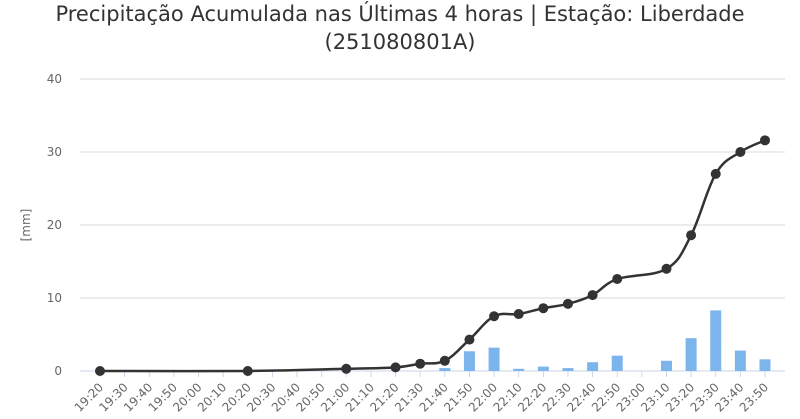 The image size is (800, 419). I want to click on y-tick-label: 40, so click(54, 79).